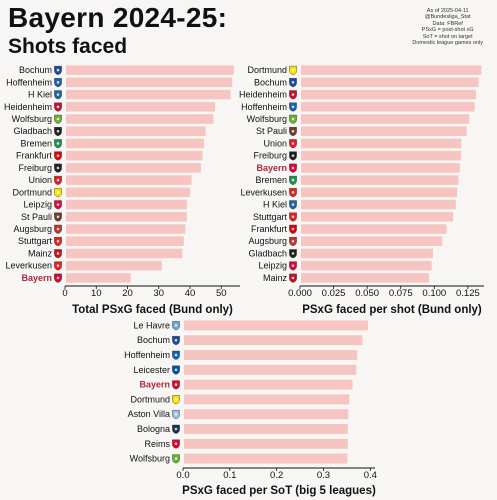  What do you see at coordinates (58, 107) in the screenshot?
I see `heidenheim-crest-icon` at bounding box center [58, 107].